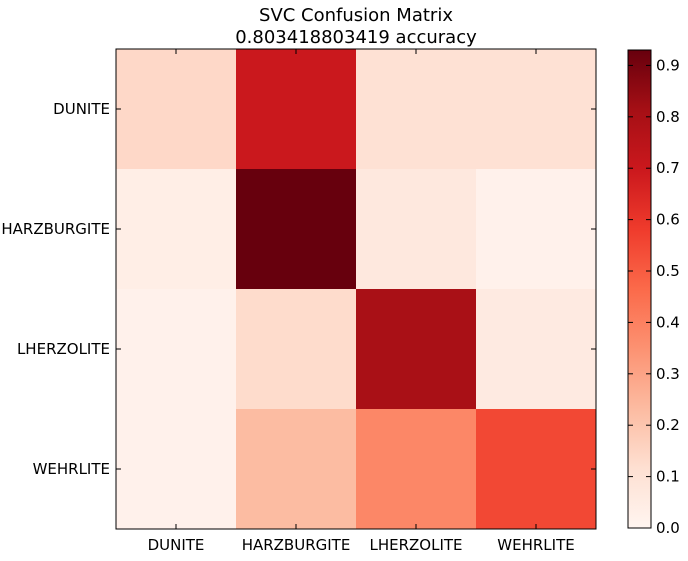  What do you see at coordinates (536, 229) in the screenshot?
I see `heatmap-cell-harzburgite-wehrlite` at bounding box center [536, 229].